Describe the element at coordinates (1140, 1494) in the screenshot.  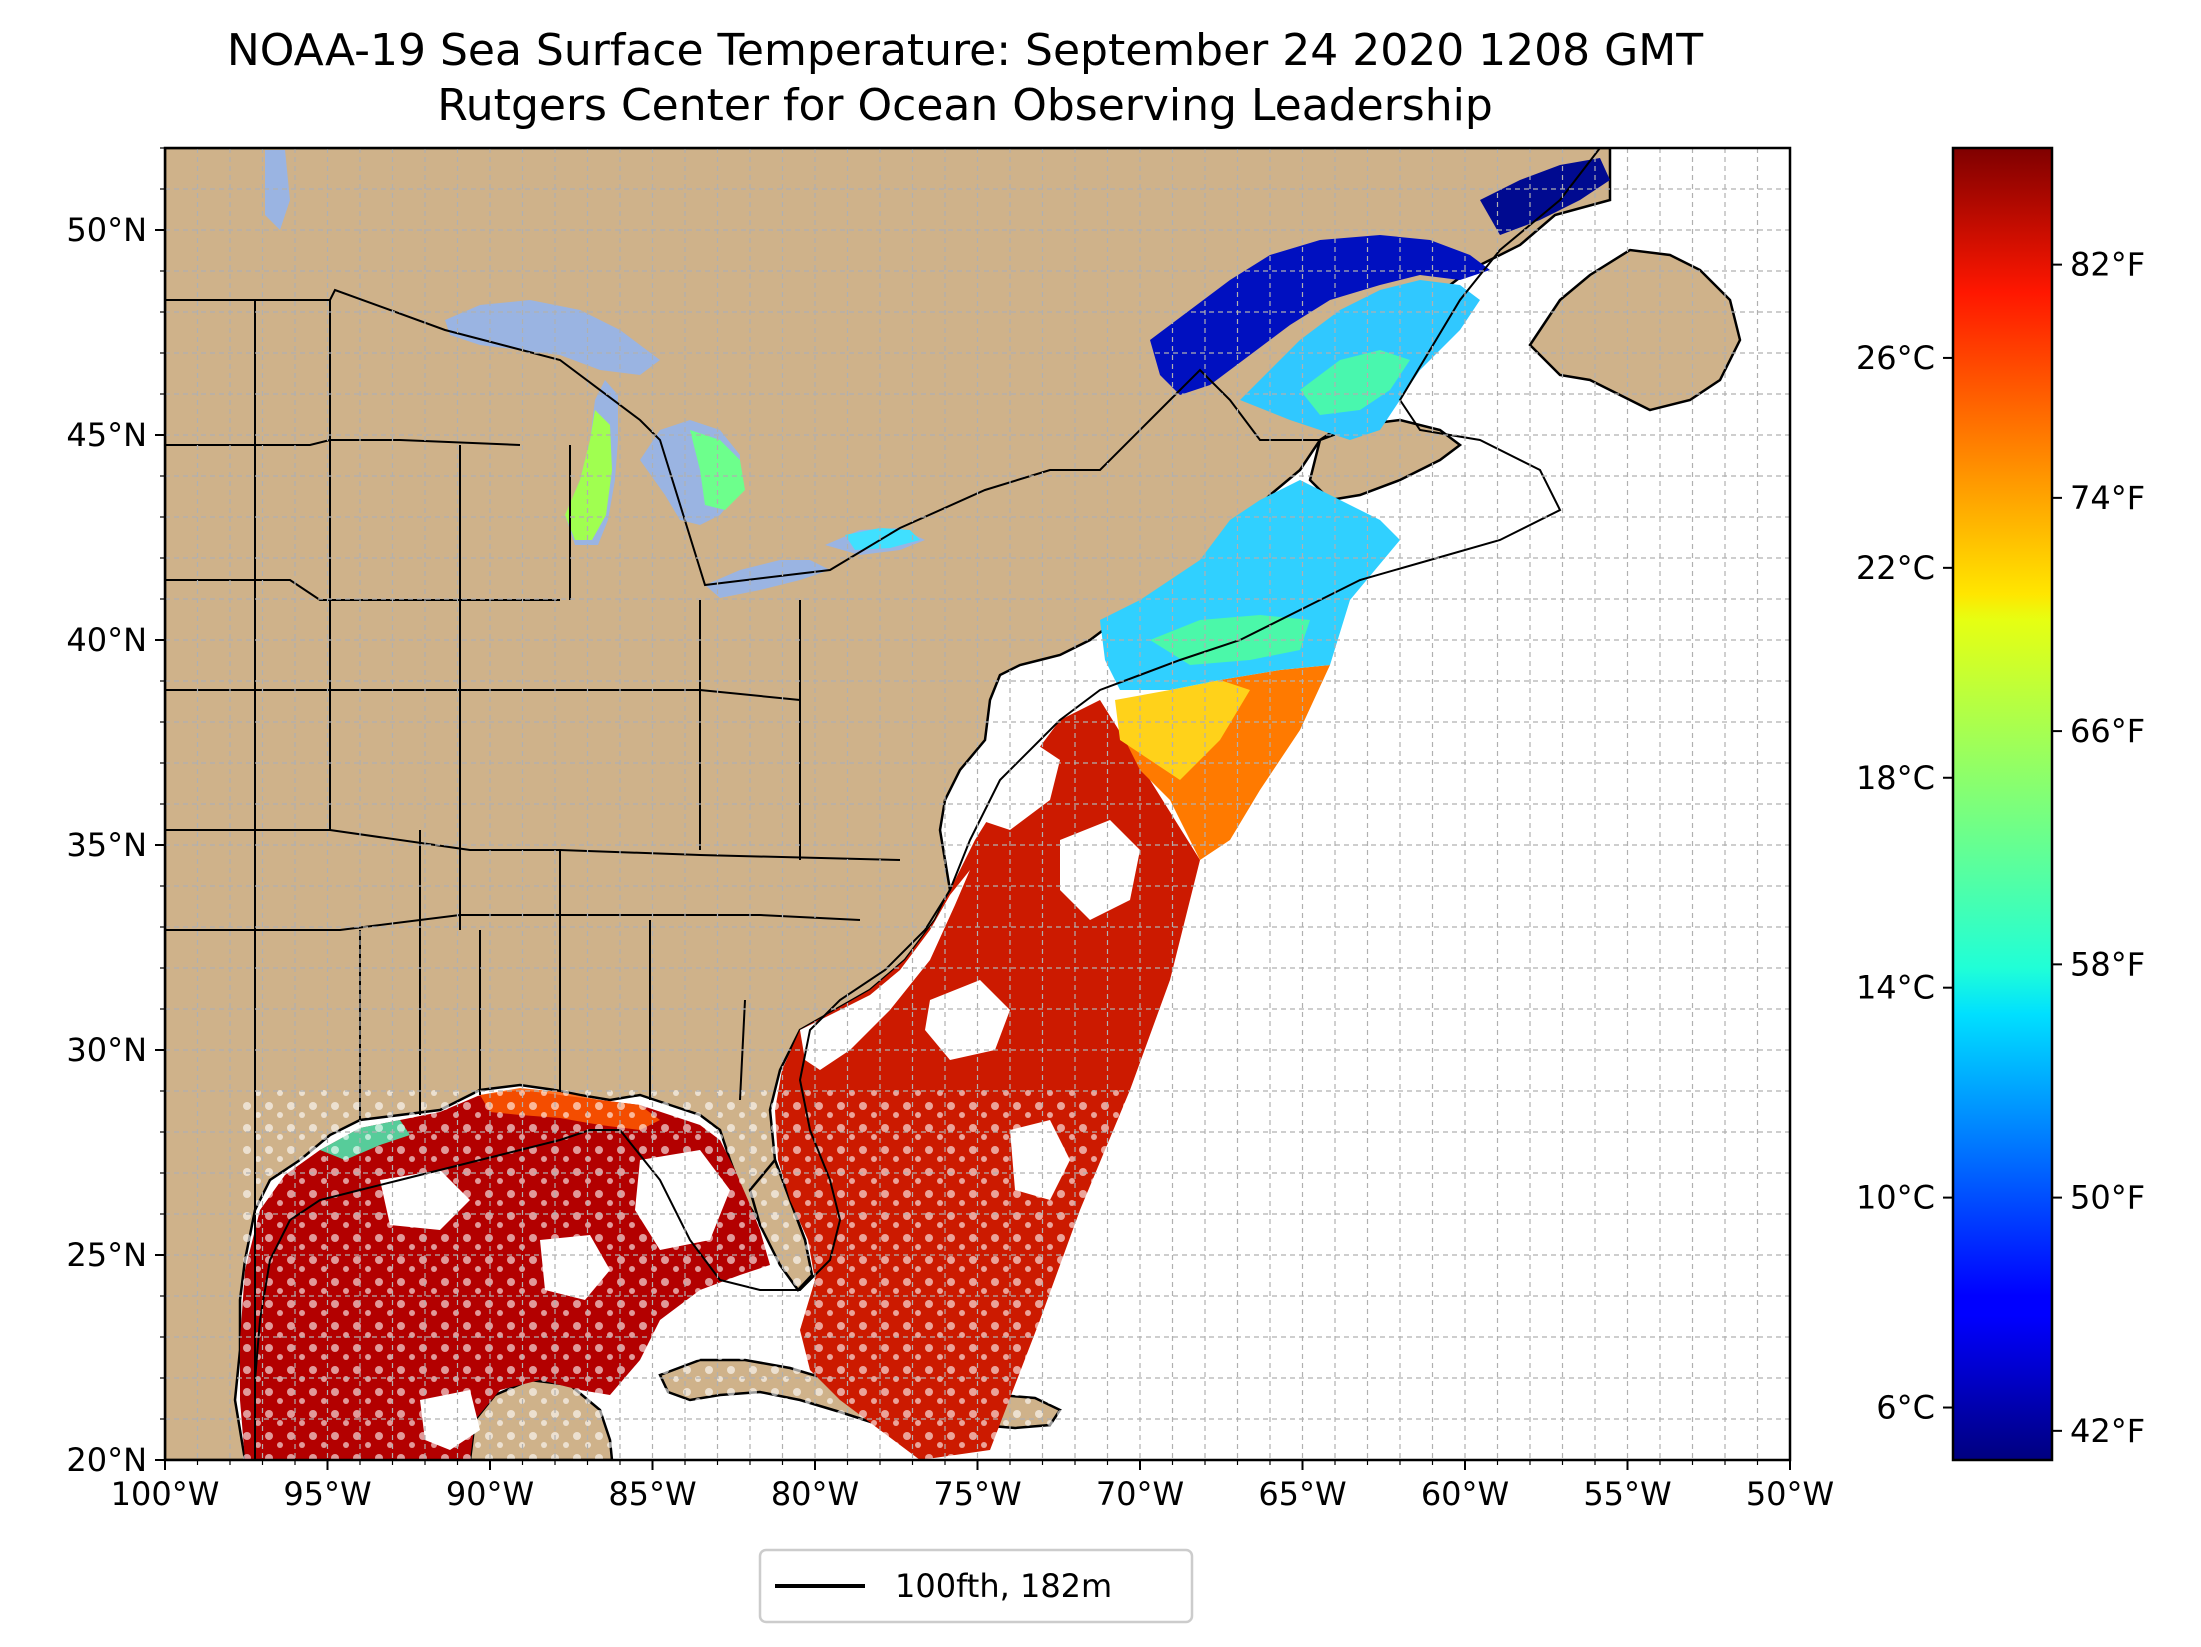
I see `lon-tick-label: 70°W` at that location.